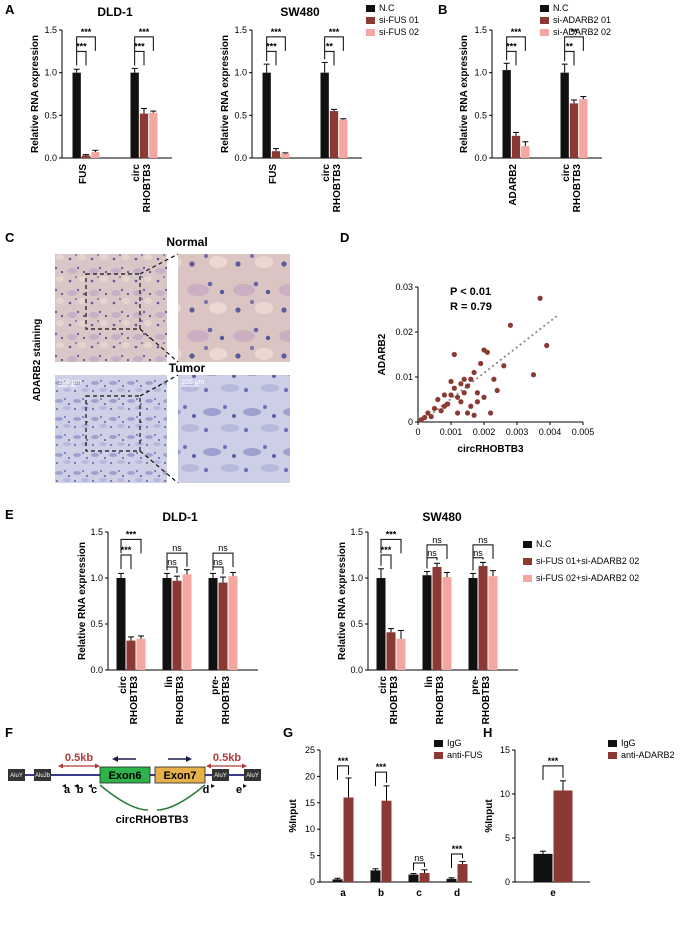 The image size is (681, 931). What do you see at coordinates (76, 786) in the screenshot?
I see `primer-b-marker` at bounding box center [76, 786].